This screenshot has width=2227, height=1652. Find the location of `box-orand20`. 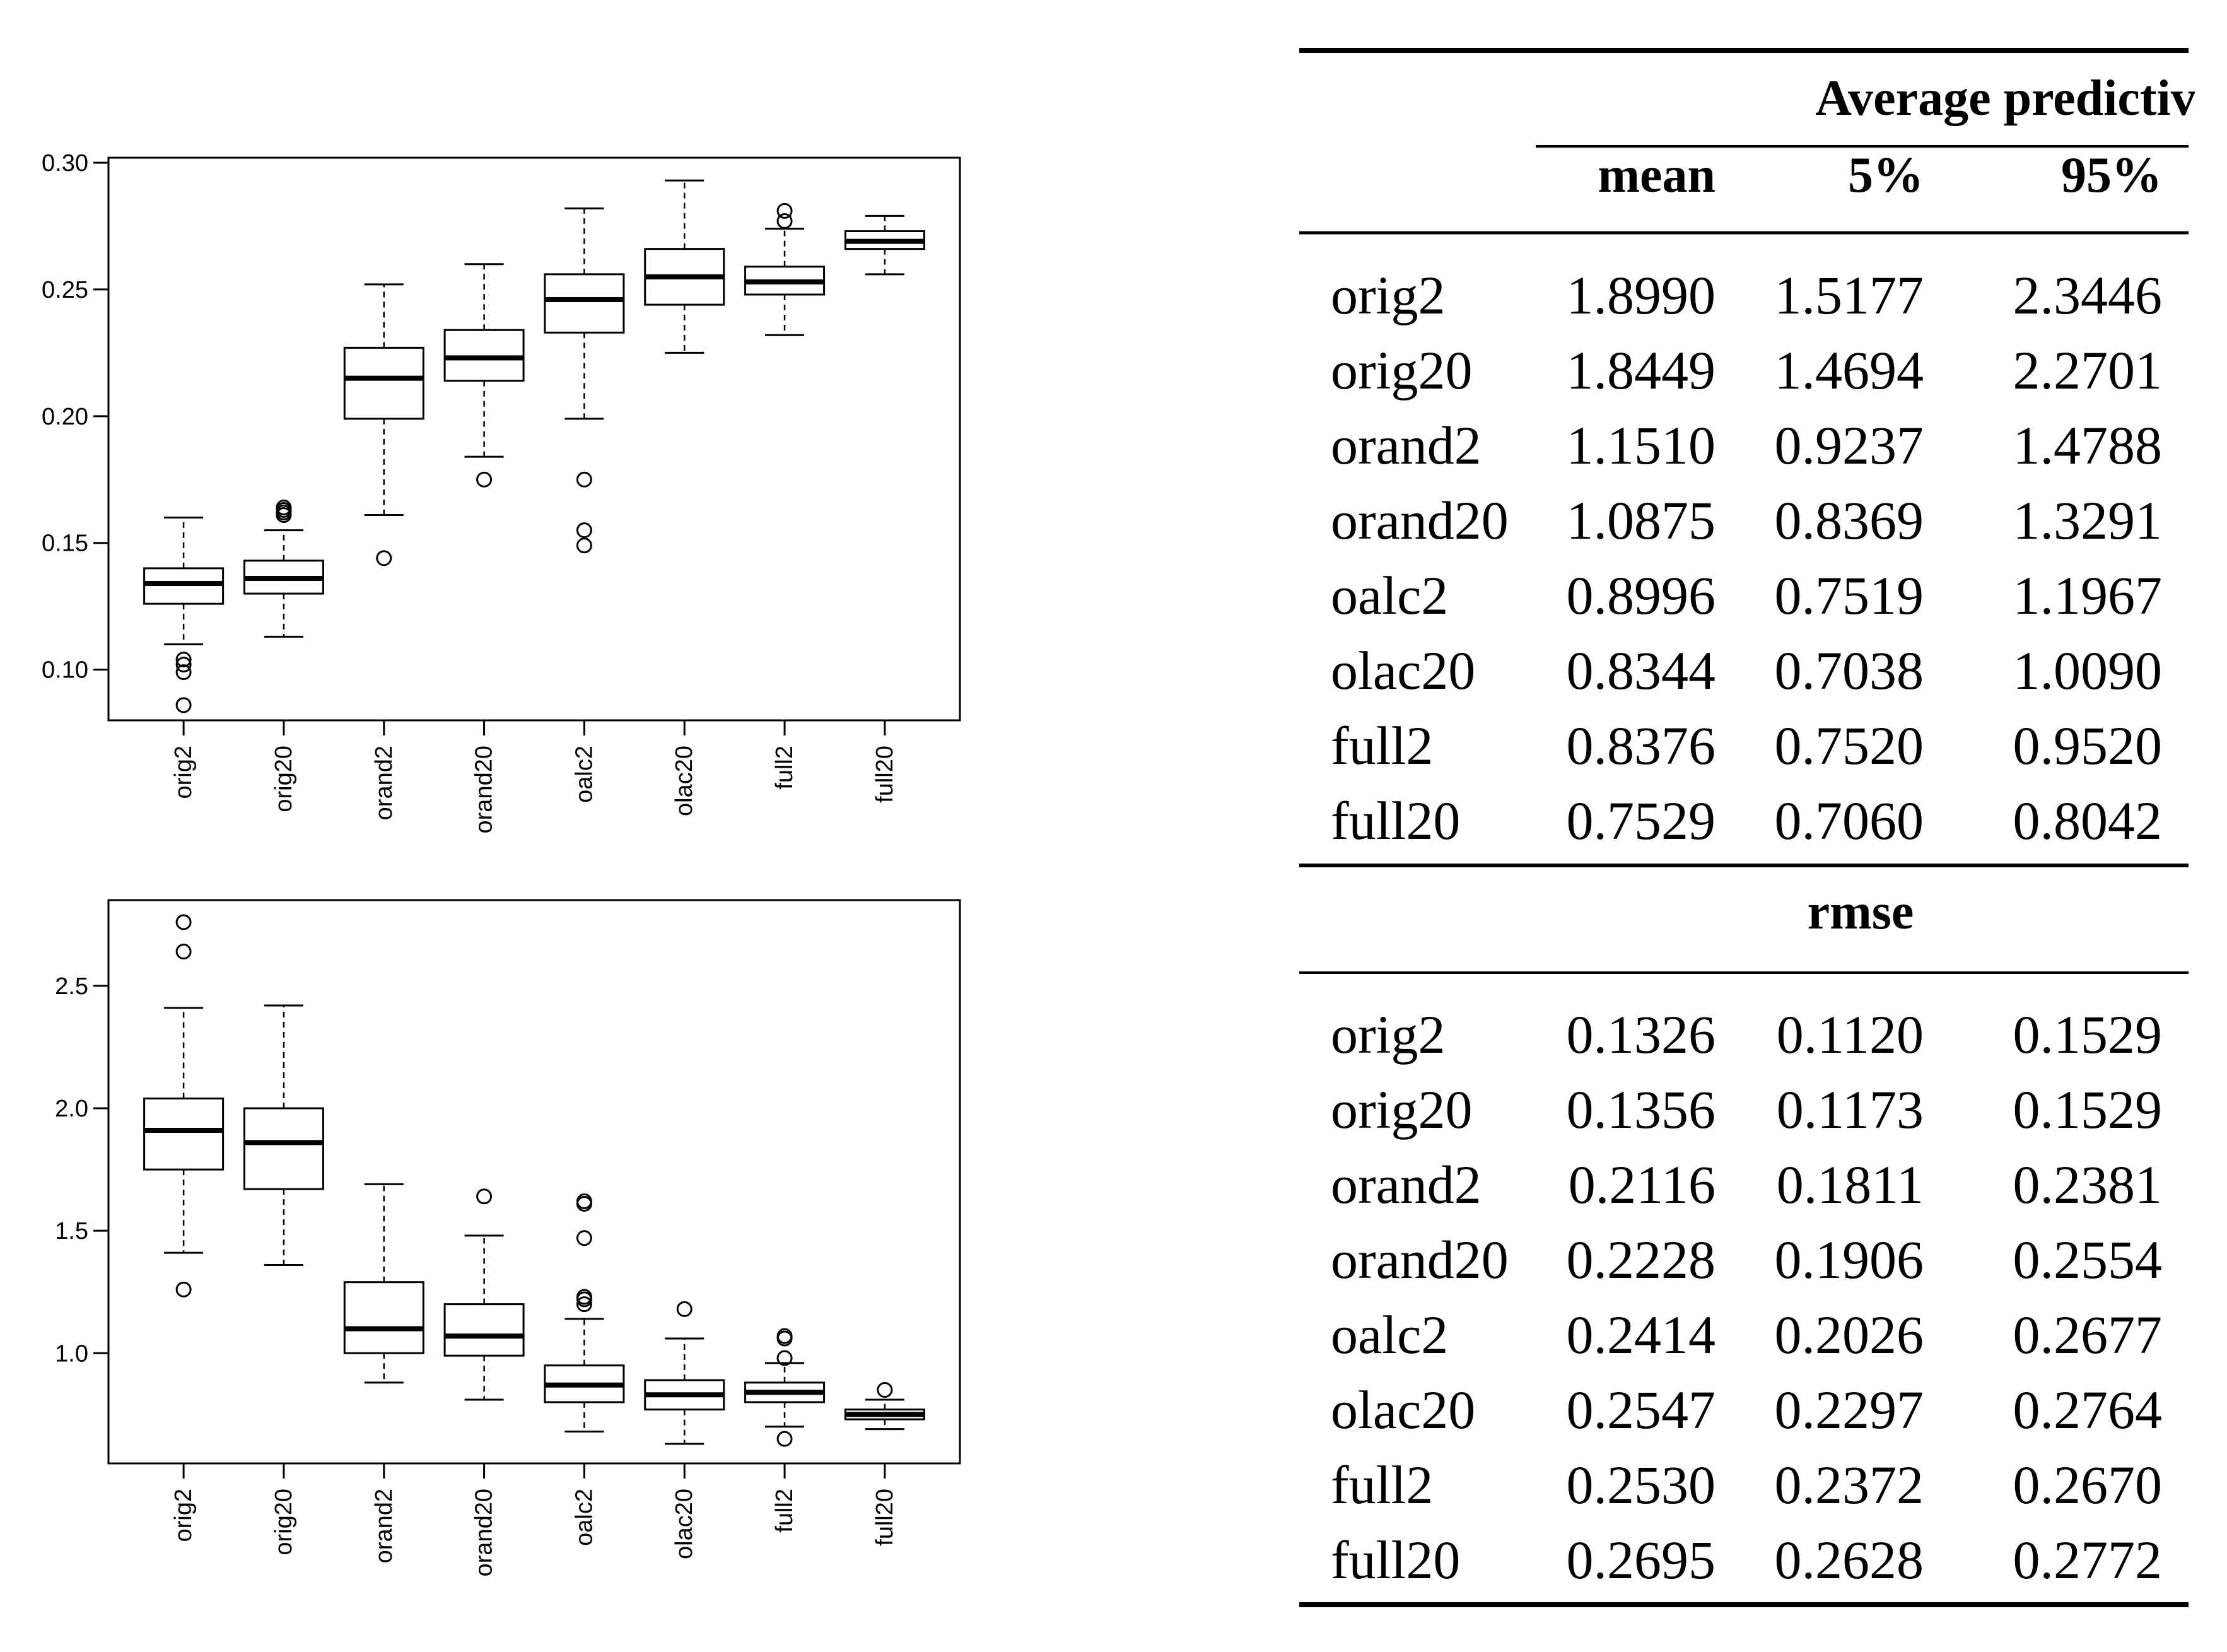

box-orand20 is located at coordinates (484, 375).